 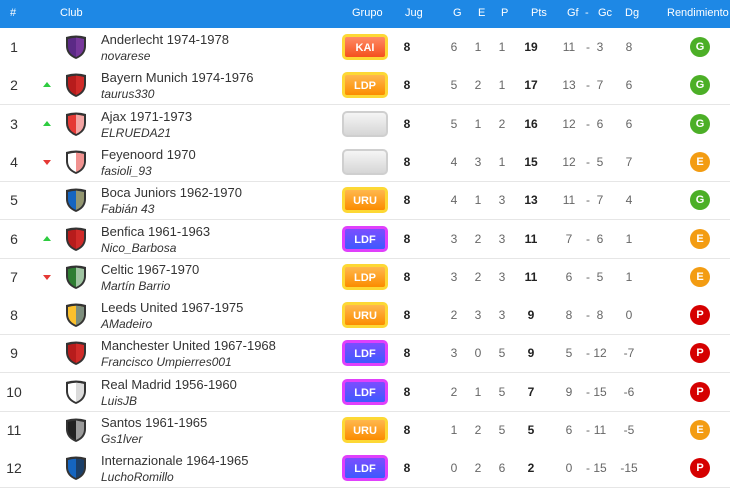 I want to click on group-badge: KAI, so click(x=365, y=47).